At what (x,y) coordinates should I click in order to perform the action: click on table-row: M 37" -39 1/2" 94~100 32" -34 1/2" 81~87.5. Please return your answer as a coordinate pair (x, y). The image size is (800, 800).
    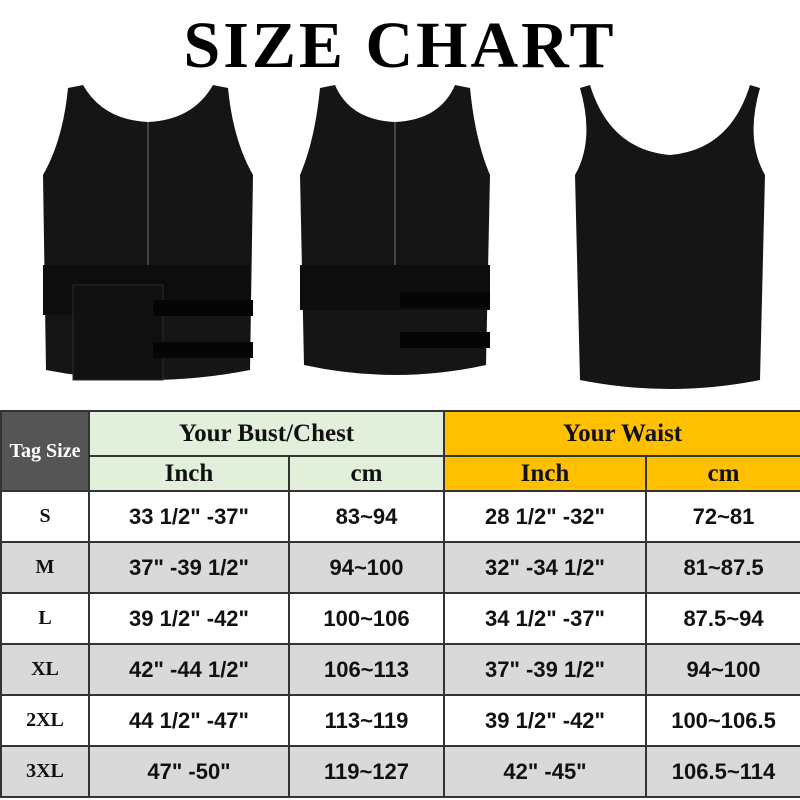
    Looking at the image, I should click on (400, 567).